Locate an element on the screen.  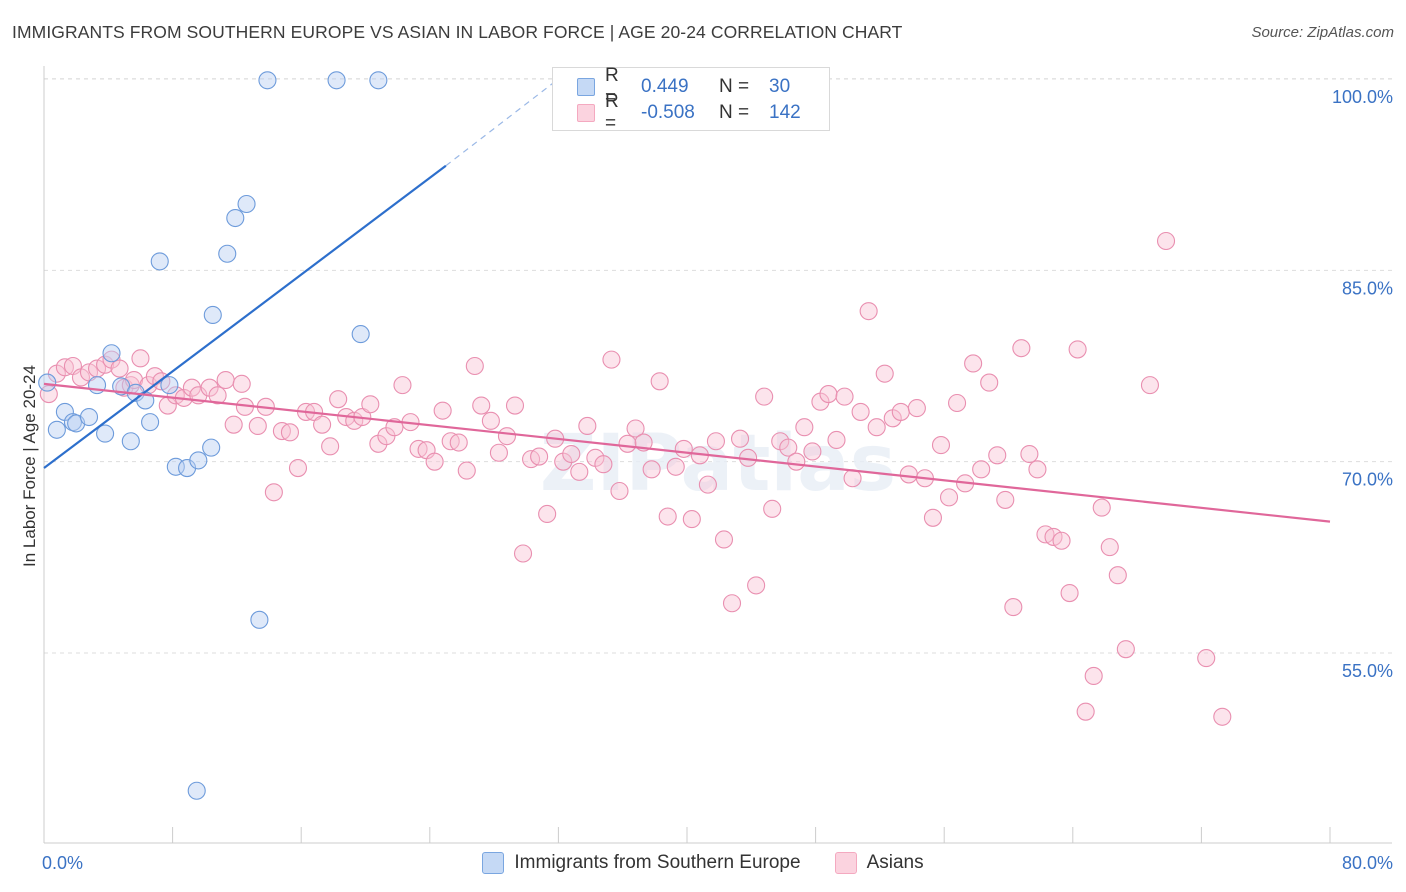
r-label: R = is located at coordinates (612, 86).